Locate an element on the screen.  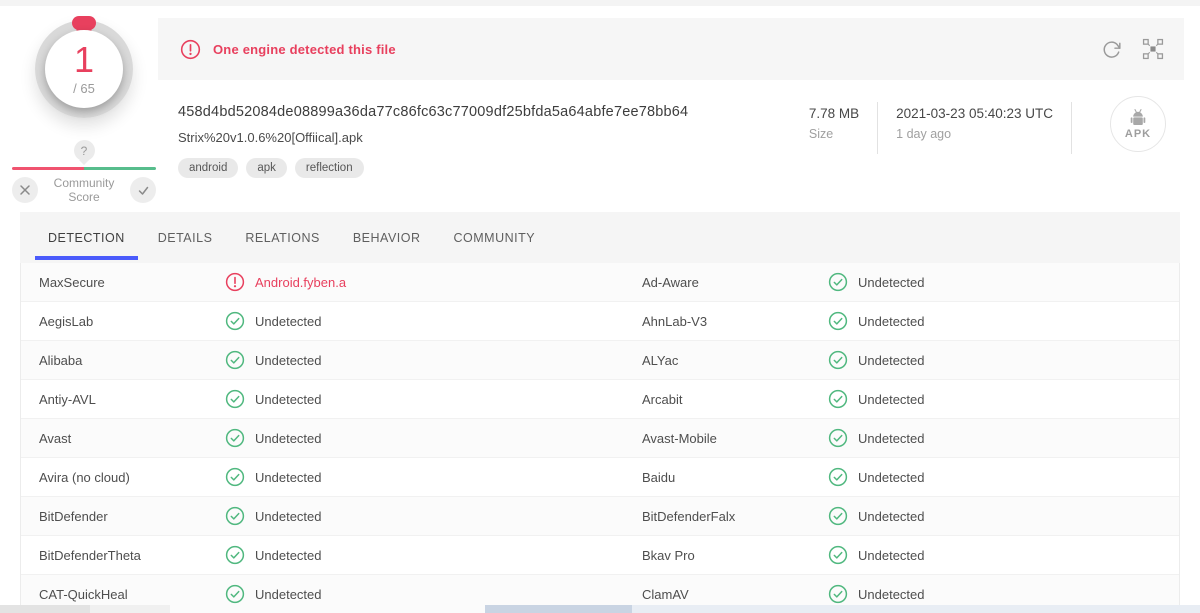
detection-cell: BitDefenderTheta Undetected is located at coordinates (310, 555).